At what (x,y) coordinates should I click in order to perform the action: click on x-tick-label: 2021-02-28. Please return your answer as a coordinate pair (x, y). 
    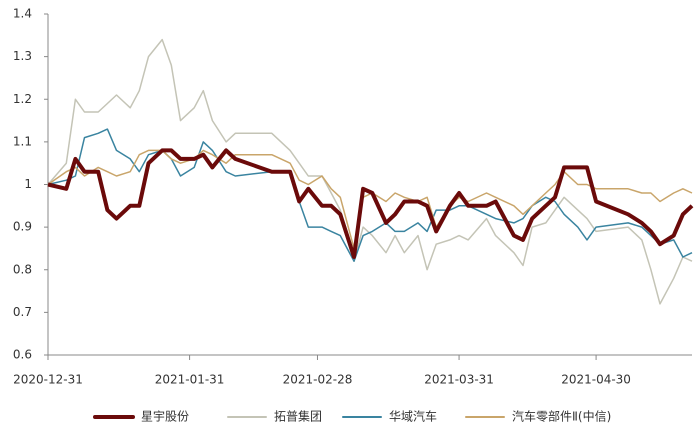
    Looking at the image, I should click on (318, 380).